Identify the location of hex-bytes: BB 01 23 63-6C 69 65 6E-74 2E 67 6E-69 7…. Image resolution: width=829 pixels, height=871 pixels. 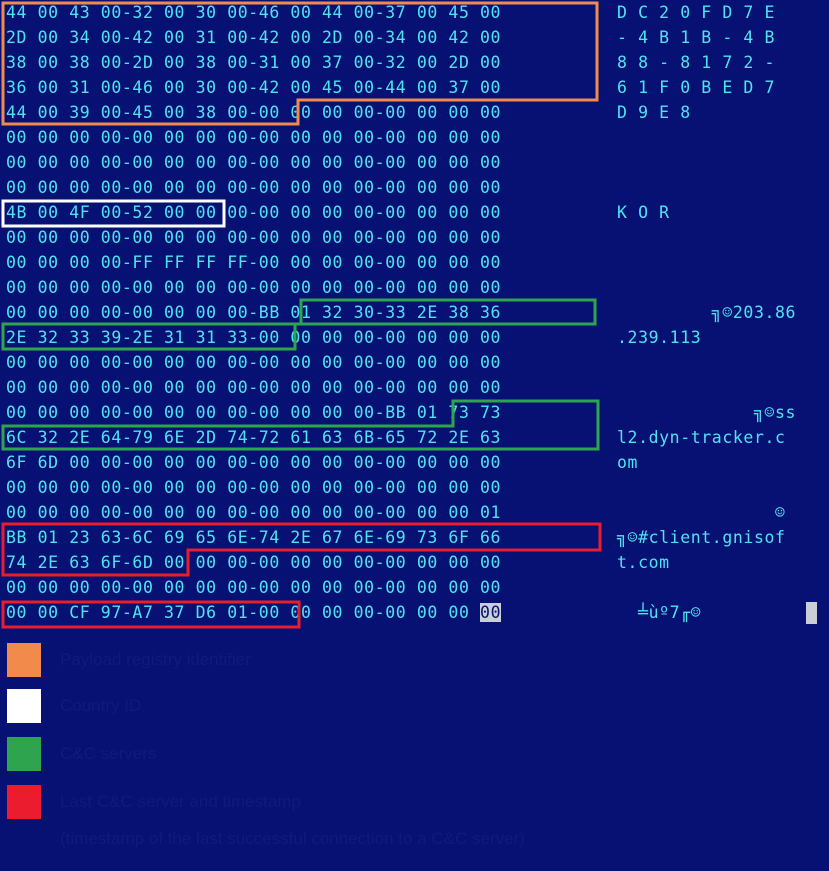
(254, 537).